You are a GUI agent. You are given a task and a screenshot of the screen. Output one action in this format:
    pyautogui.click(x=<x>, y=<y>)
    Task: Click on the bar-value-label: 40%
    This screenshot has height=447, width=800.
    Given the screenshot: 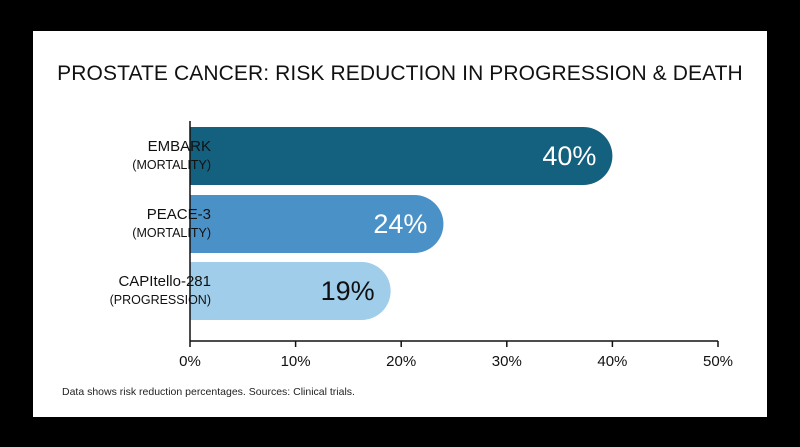 What is the action you would take?
    pyautogui.click(x=569, y=156)
    